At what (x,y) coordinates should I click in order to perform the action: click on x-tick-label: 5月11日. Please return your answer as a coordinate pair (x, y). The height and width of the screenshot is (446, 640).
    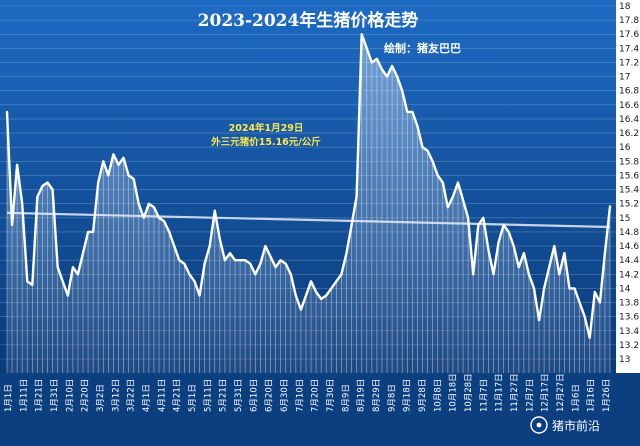
    Looking at the image, I should click on (208, 395).